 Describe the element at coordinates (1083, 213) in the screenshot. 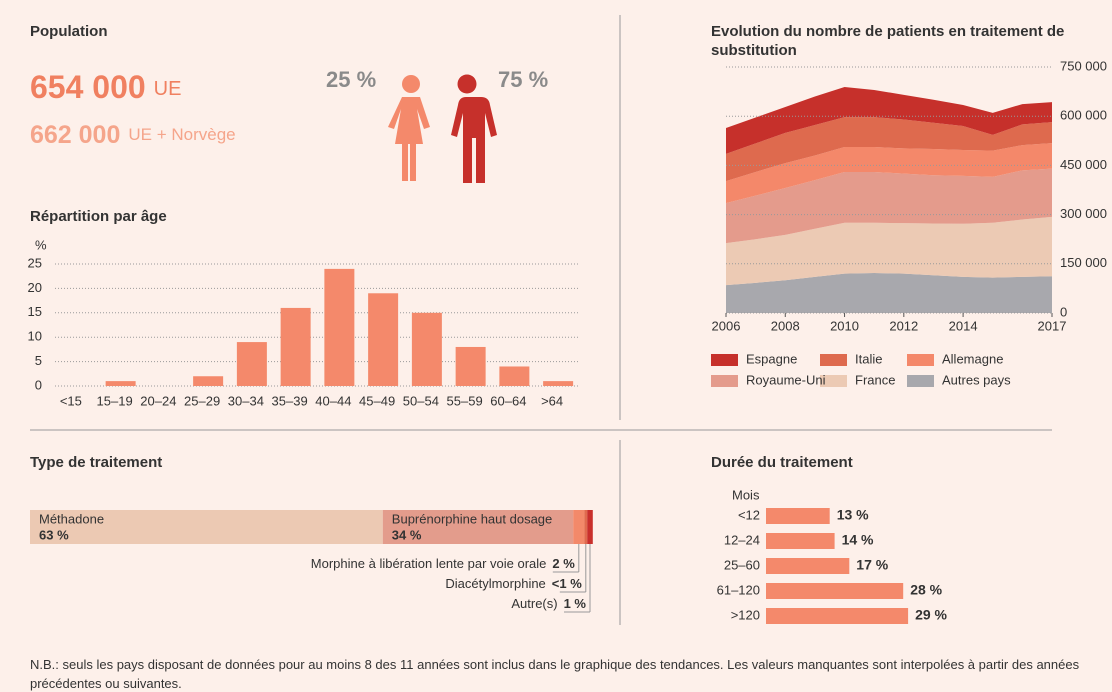

I see `y-tick-label: 300 000` at that location.